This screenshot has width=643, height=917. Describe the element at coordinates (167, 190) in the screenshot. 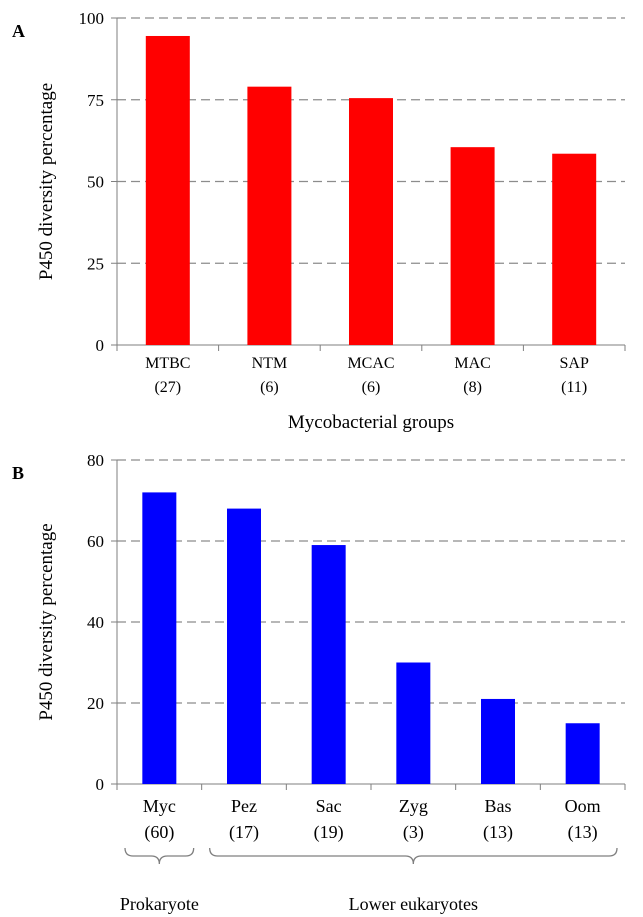

I see `bar-mtbc` at that location.